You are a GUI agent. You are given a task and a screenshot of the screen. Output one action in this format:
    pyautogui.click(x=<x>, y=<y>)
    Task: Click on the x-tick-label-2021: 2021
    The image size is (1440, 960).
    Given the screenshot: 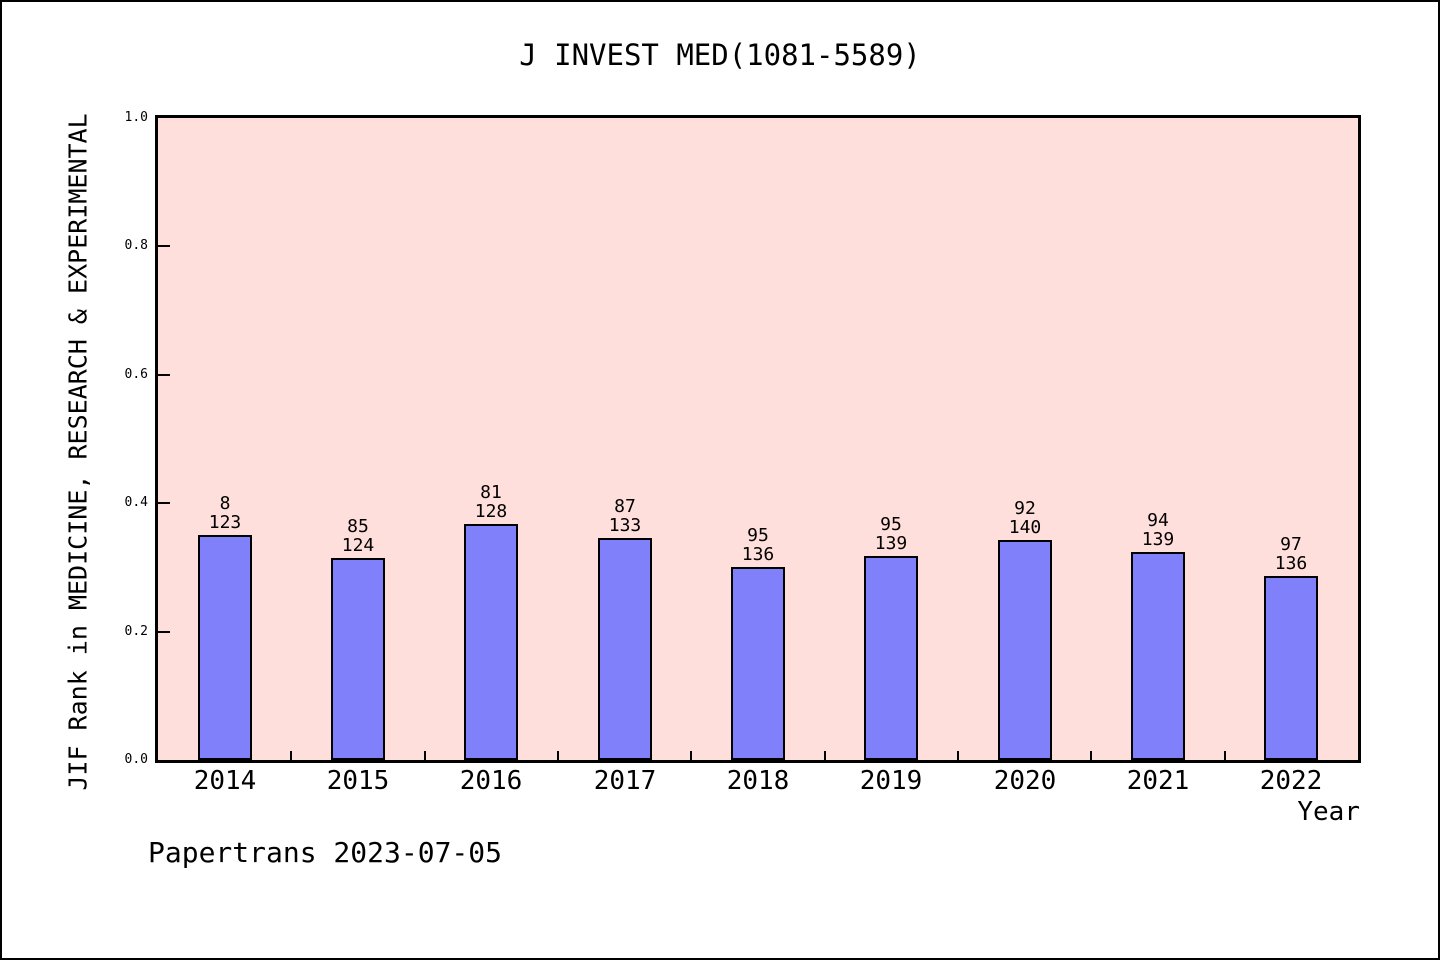 What is the action you would take?
    pyautogui.click(x=1158, y=781)
    